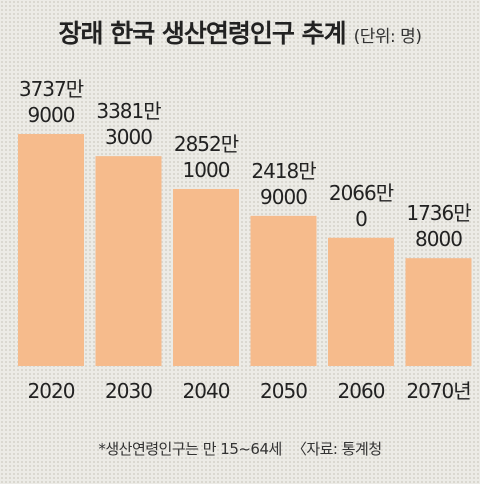 The height and width of the screenshot is (484, 480). Describe the element at coordinates (361, 301) in the screenshot. I see `bar-2060` at that location.